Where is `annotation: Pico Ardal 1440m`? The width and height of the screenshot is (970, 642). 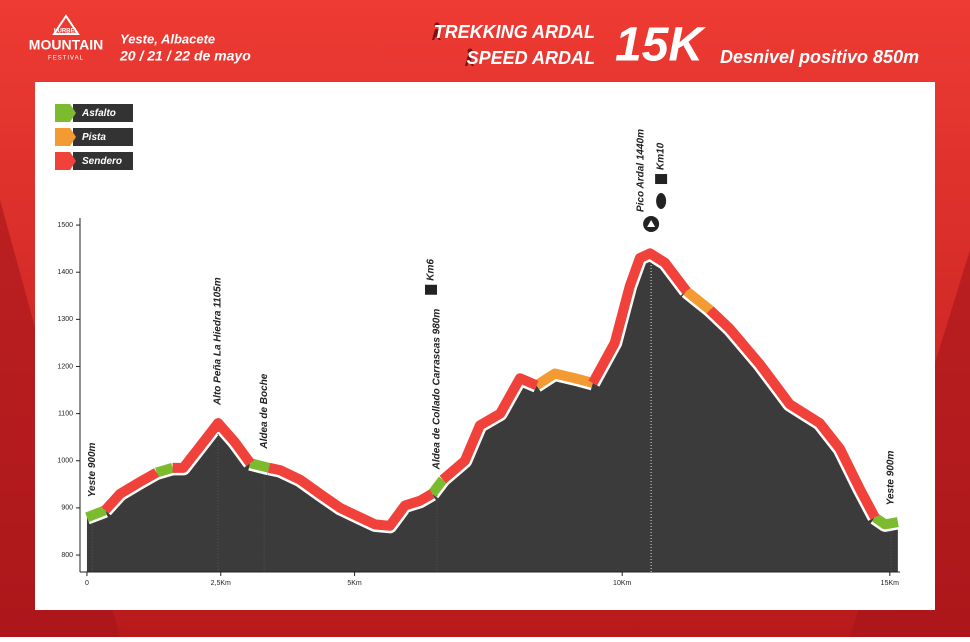 annotation: Pico Ardal 1440m is located at coordinates (641, 170).